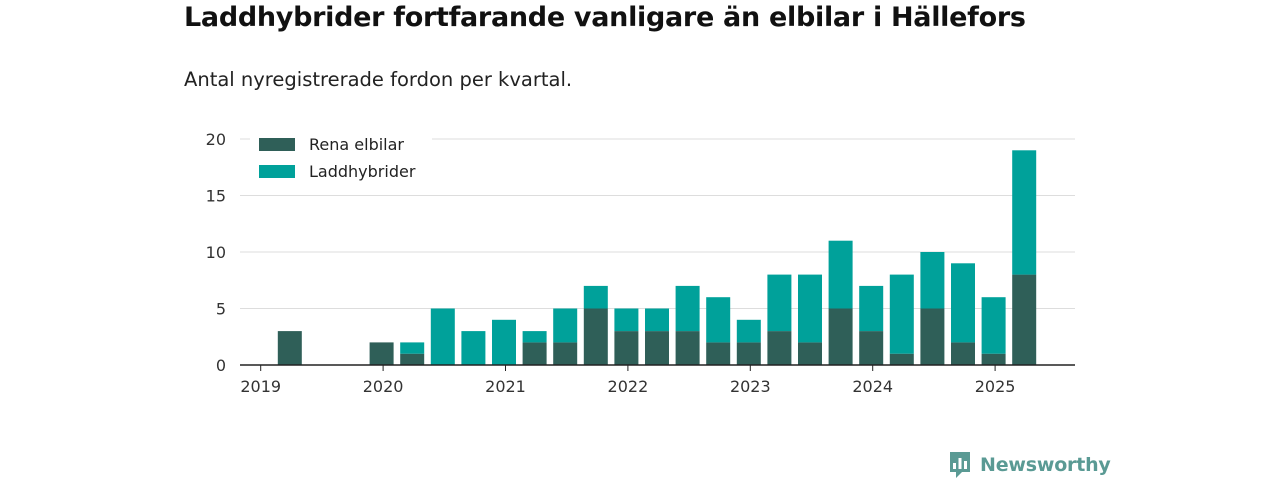  Describe the element at coordinates (362, 171) in the screenshot. I see `legend-label: Laddhybrider` at that location.